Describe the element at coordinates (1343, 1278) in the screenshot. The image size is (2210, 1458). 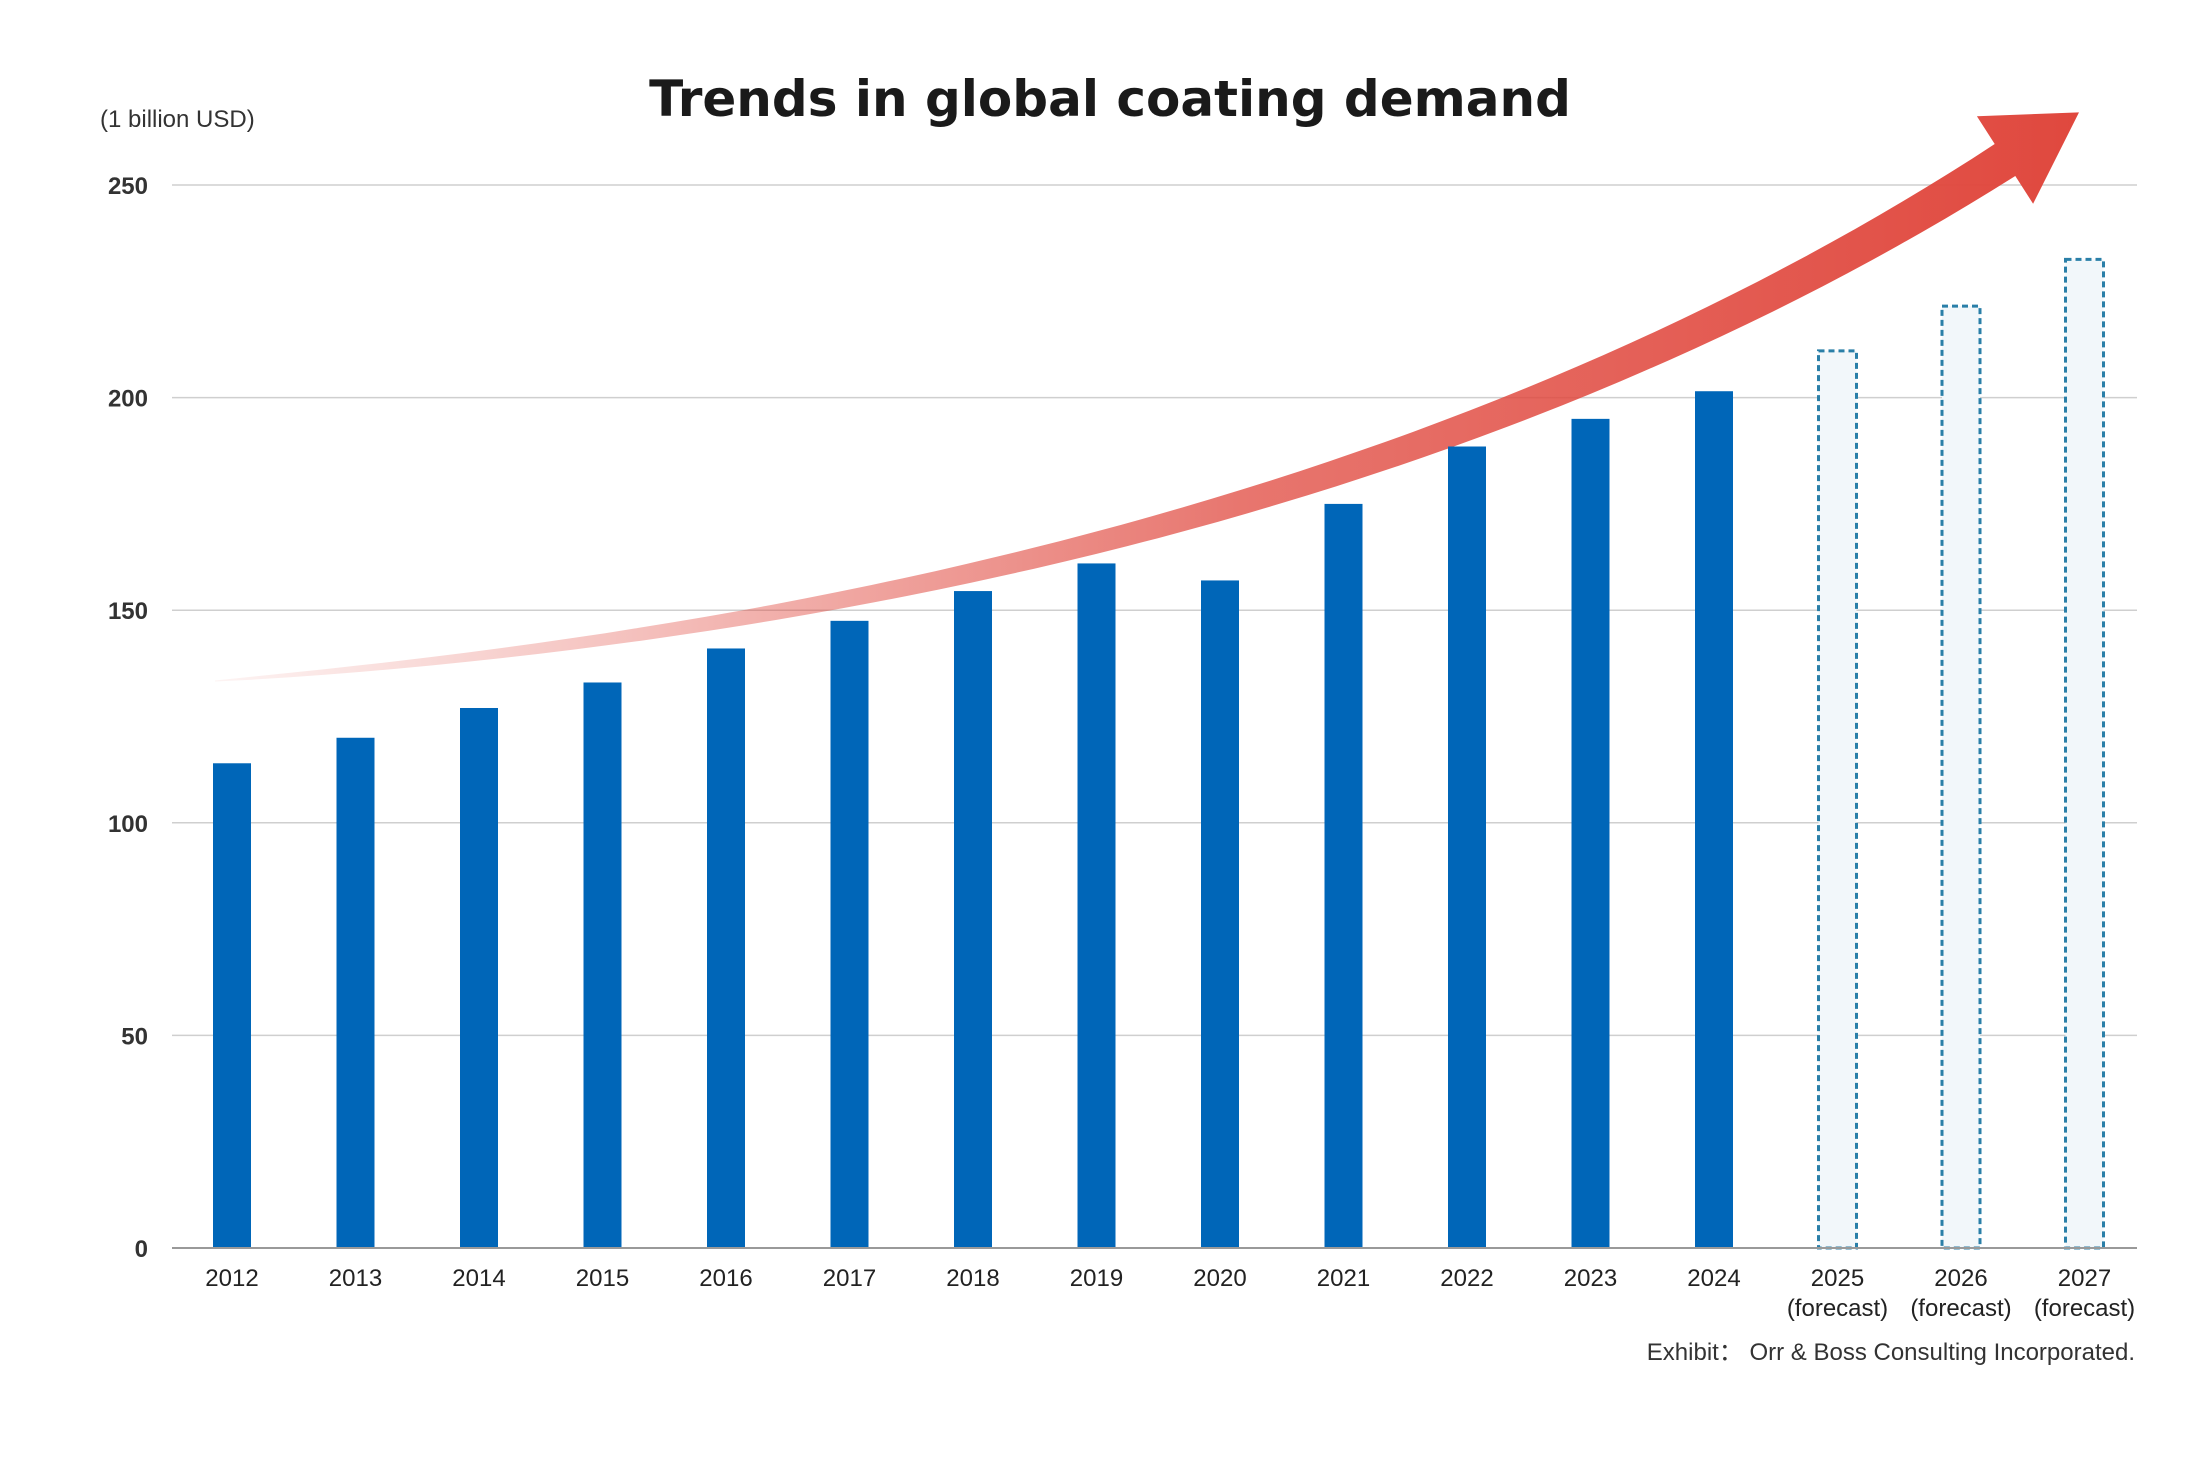
I see `x-tick-label: 2021` at that location.